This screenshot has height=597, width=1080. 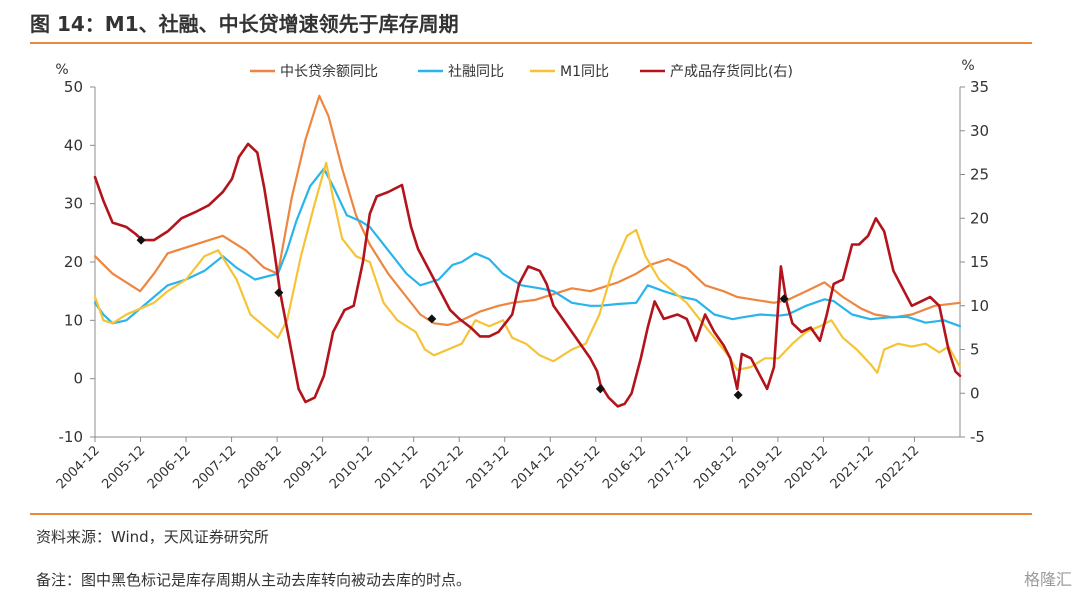 I want to click on right-tick-label: 5, so click(x=975, y=350).